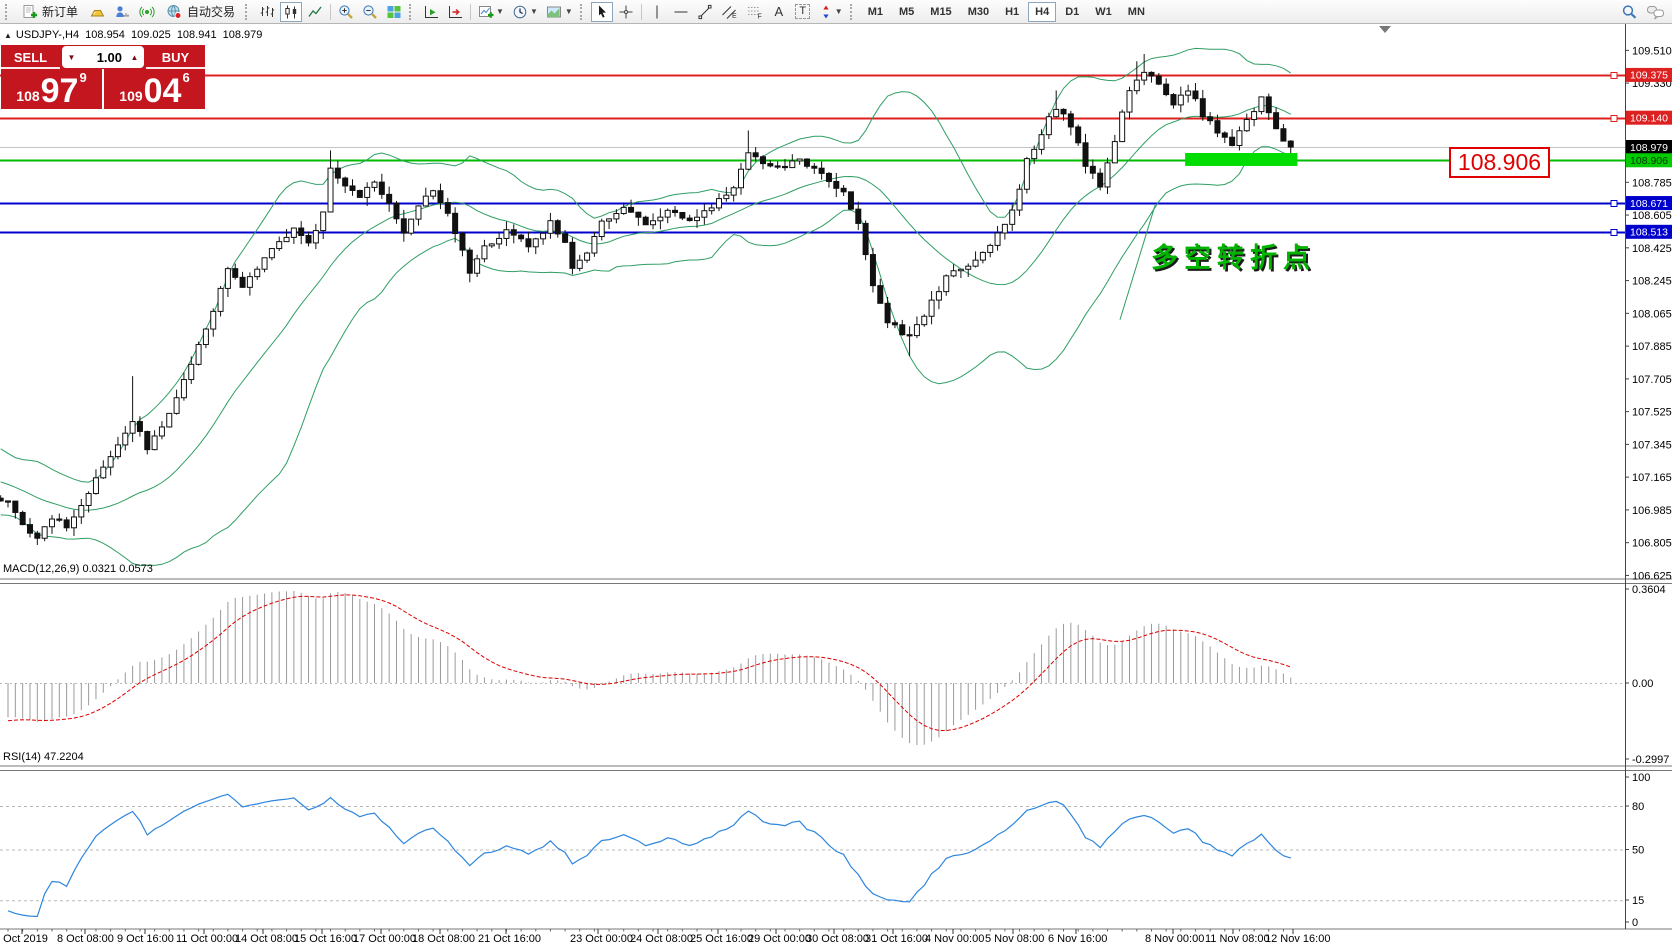 The image size is (1672, 947). What do you see at coordinates (1652, 413) in the screenshot?
I see `price-tick-label: 107.525` at bounding box center [1652, 413].